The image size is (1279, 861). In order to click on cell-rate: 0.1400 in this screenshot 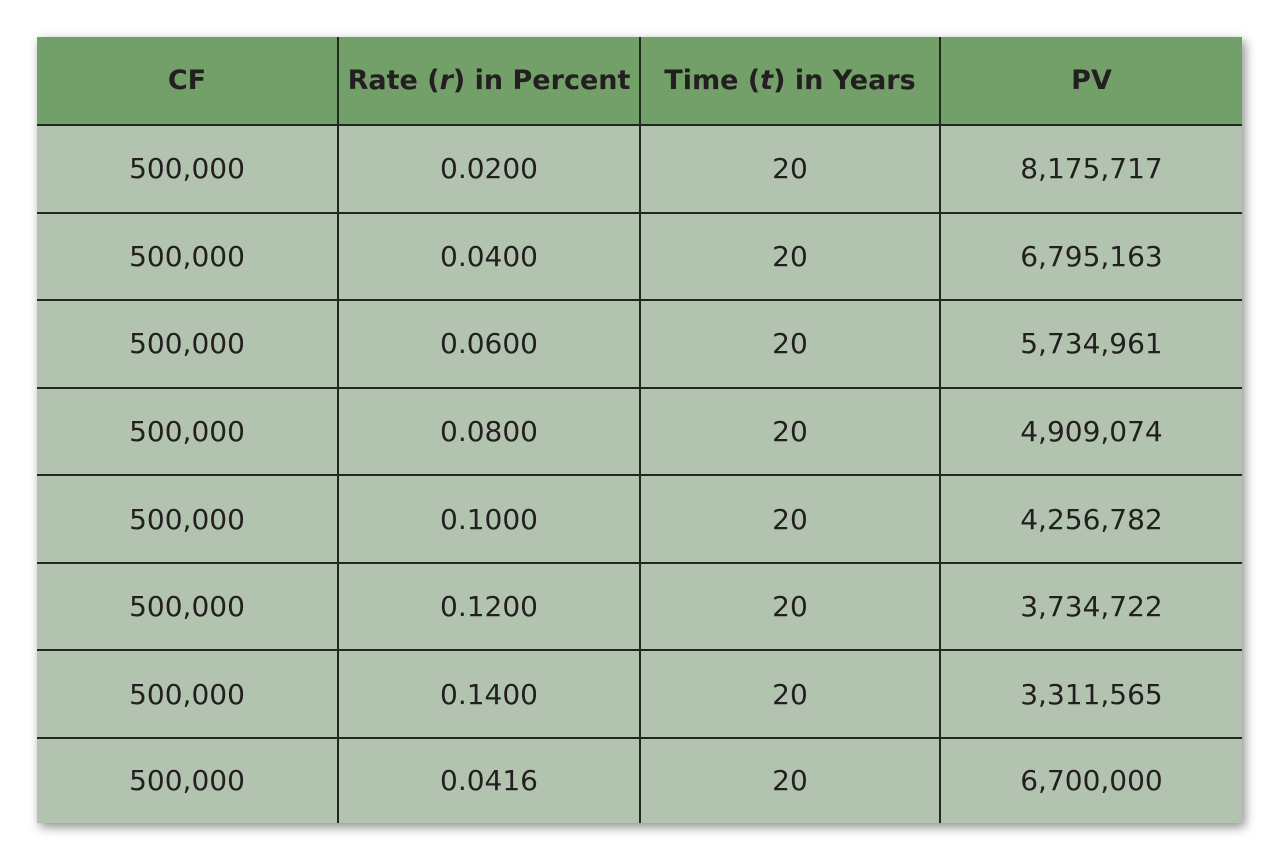, I will do `click(489, 694)`.